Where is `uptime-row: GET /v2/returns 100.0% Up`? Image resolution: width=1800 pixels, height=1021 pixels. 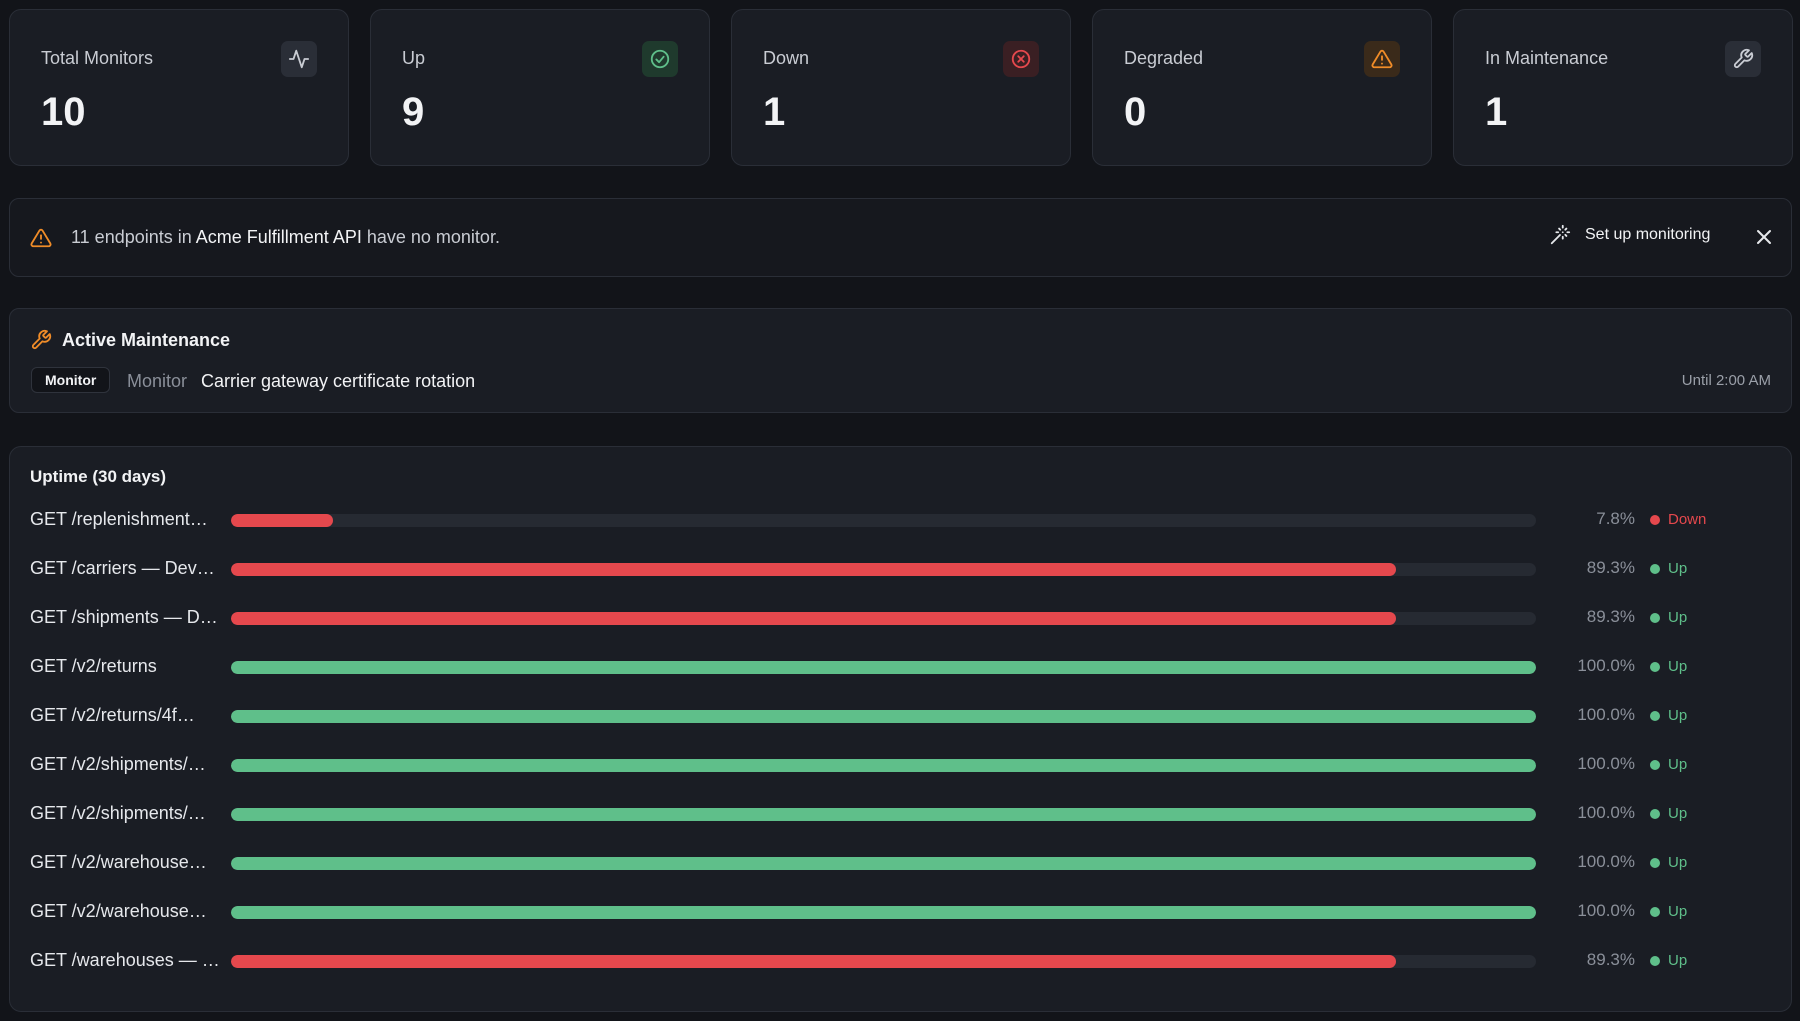
uptime-row: GET /v2/returns 100.0% Up is located at coordinates (901, 667).